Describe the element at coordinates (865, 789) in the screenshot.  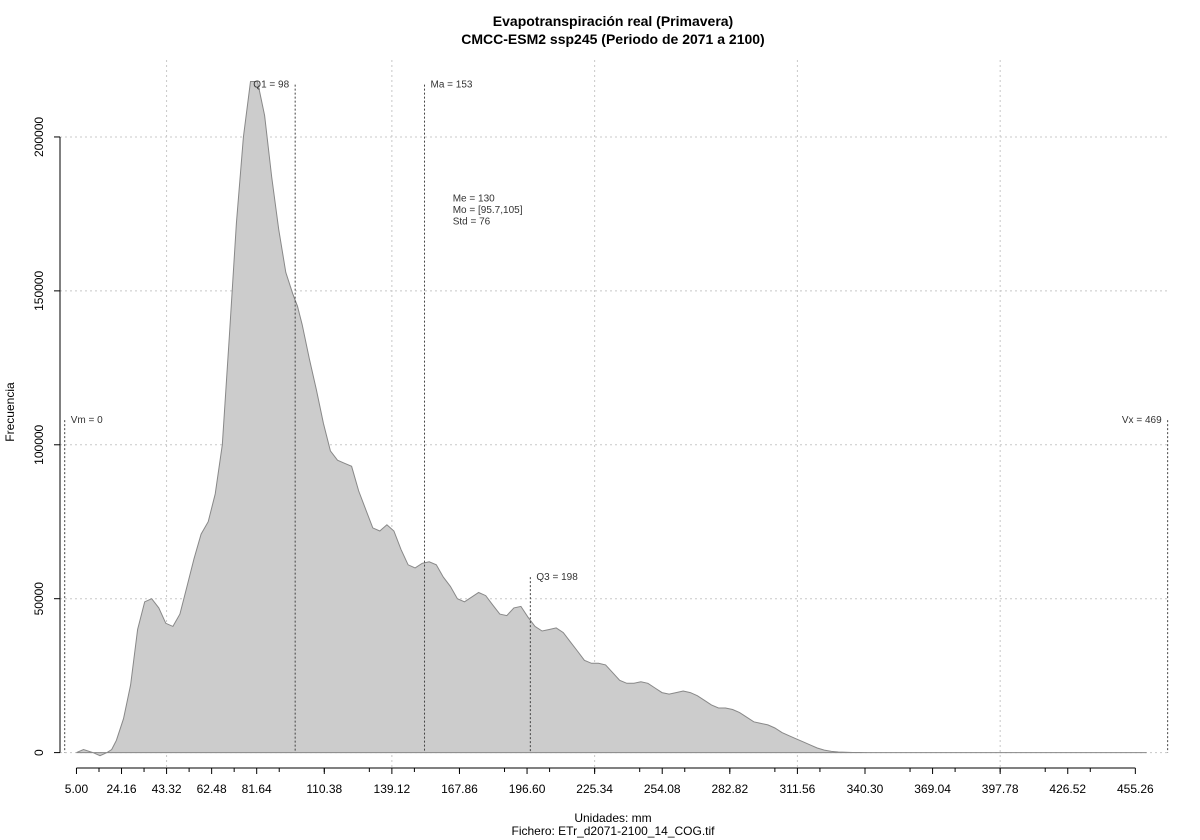
I see `x-tick-label-13: 340.30` at that location.